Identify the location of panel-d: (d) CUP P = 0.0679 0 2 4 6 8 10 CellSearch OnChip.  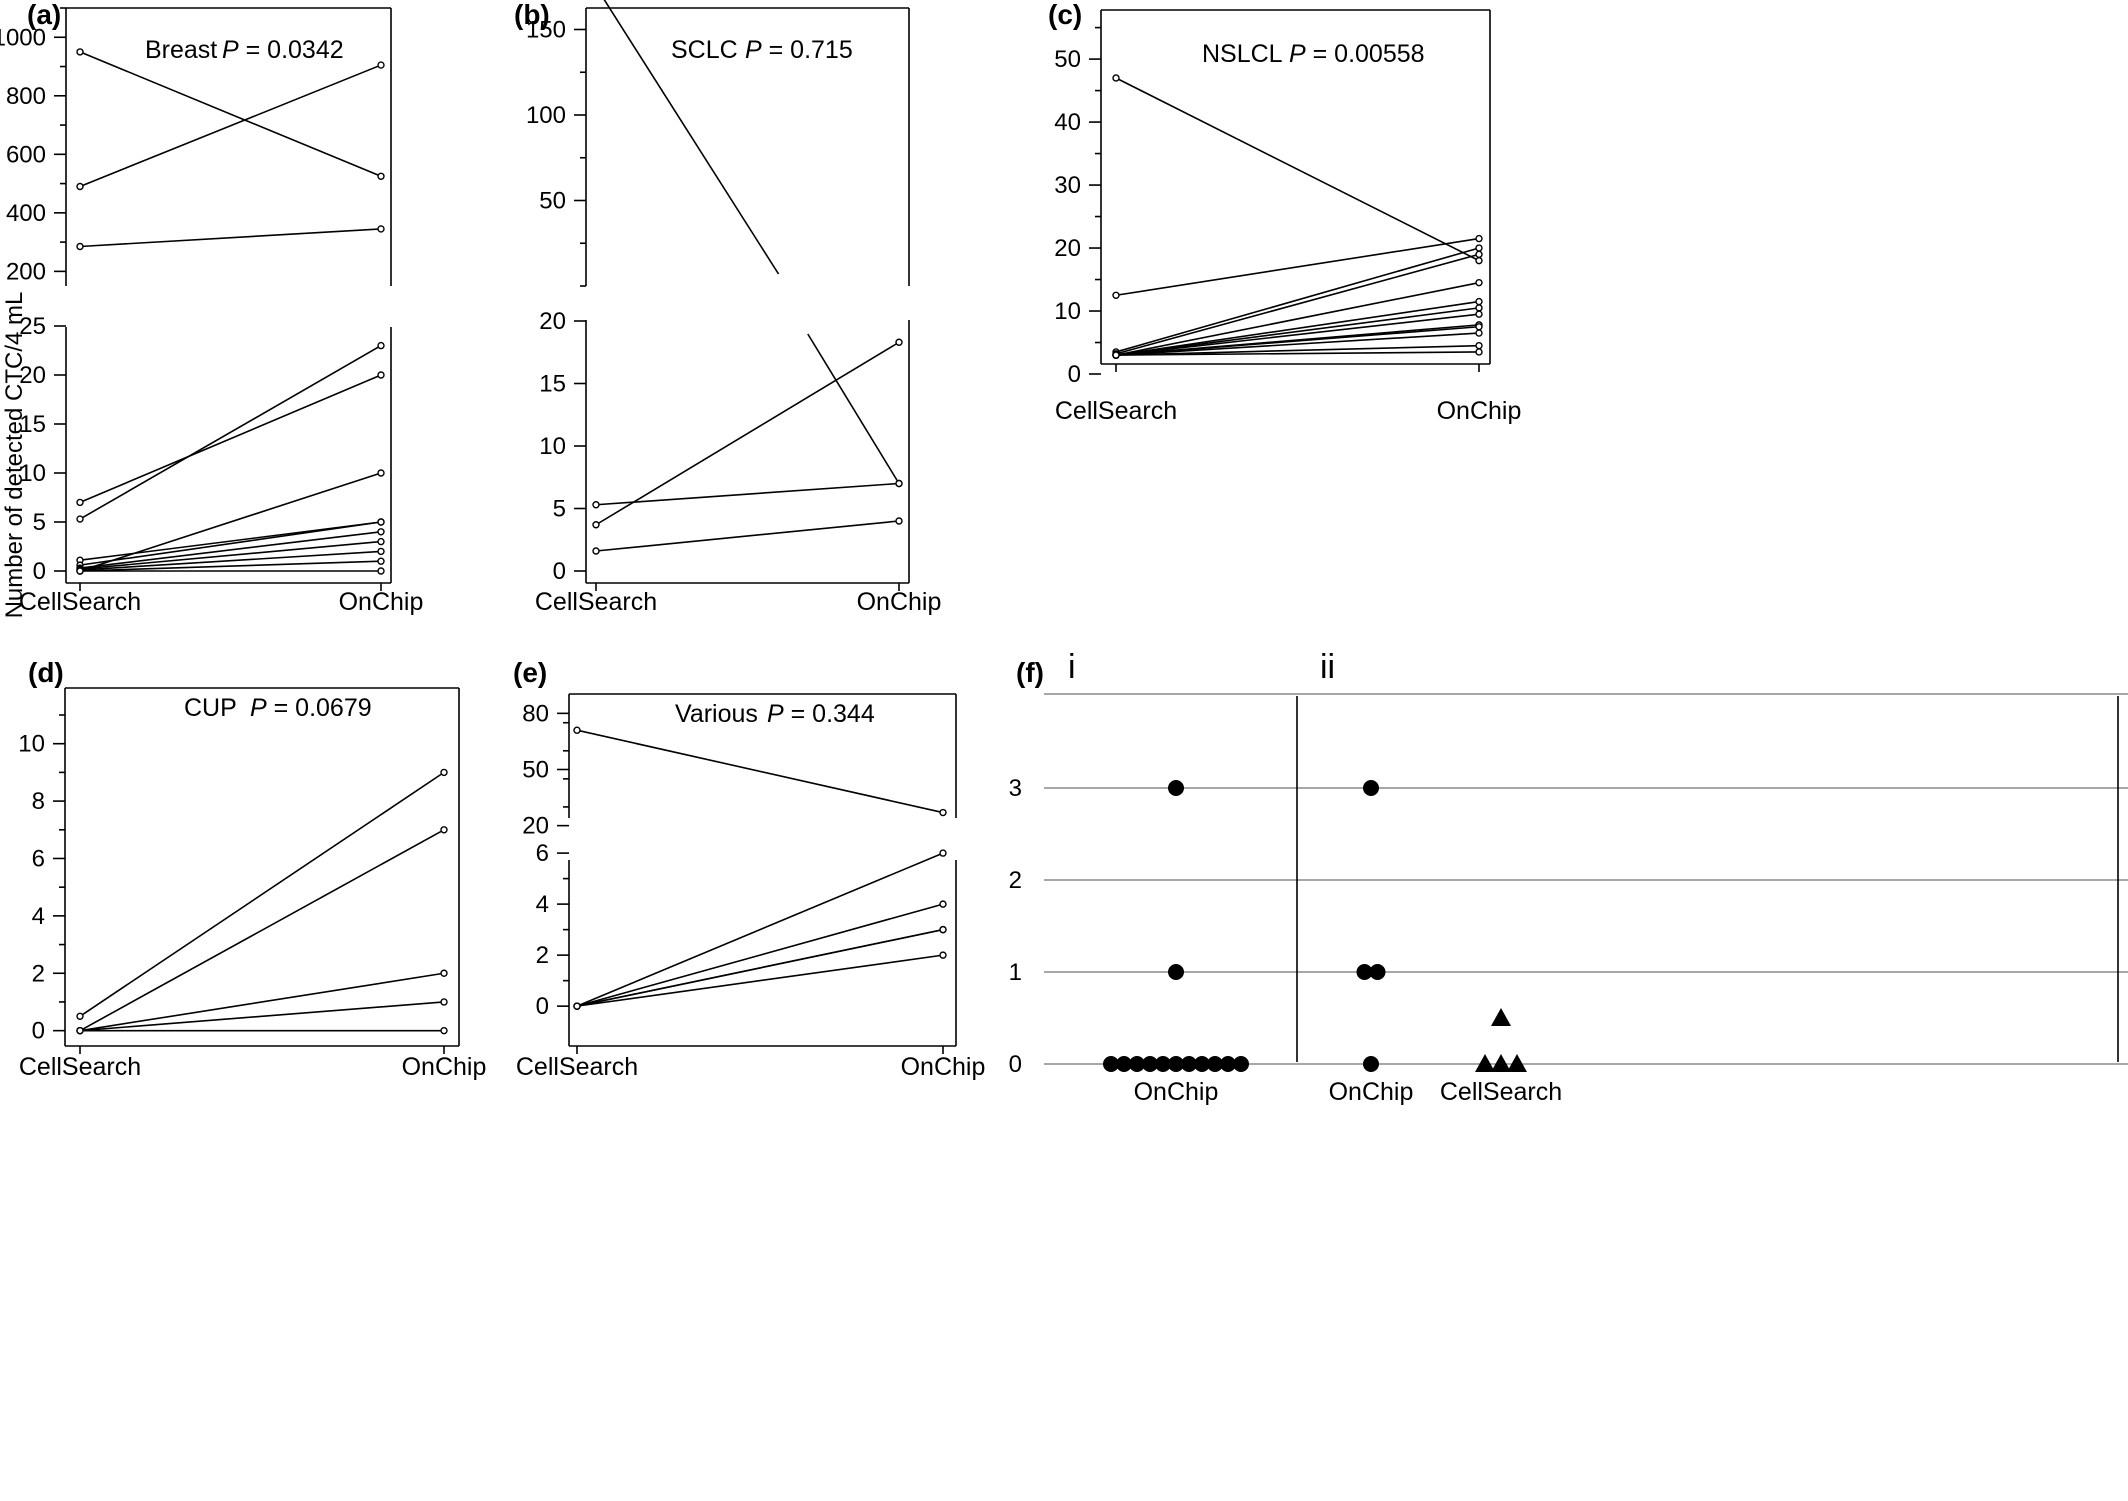
(252, 869).